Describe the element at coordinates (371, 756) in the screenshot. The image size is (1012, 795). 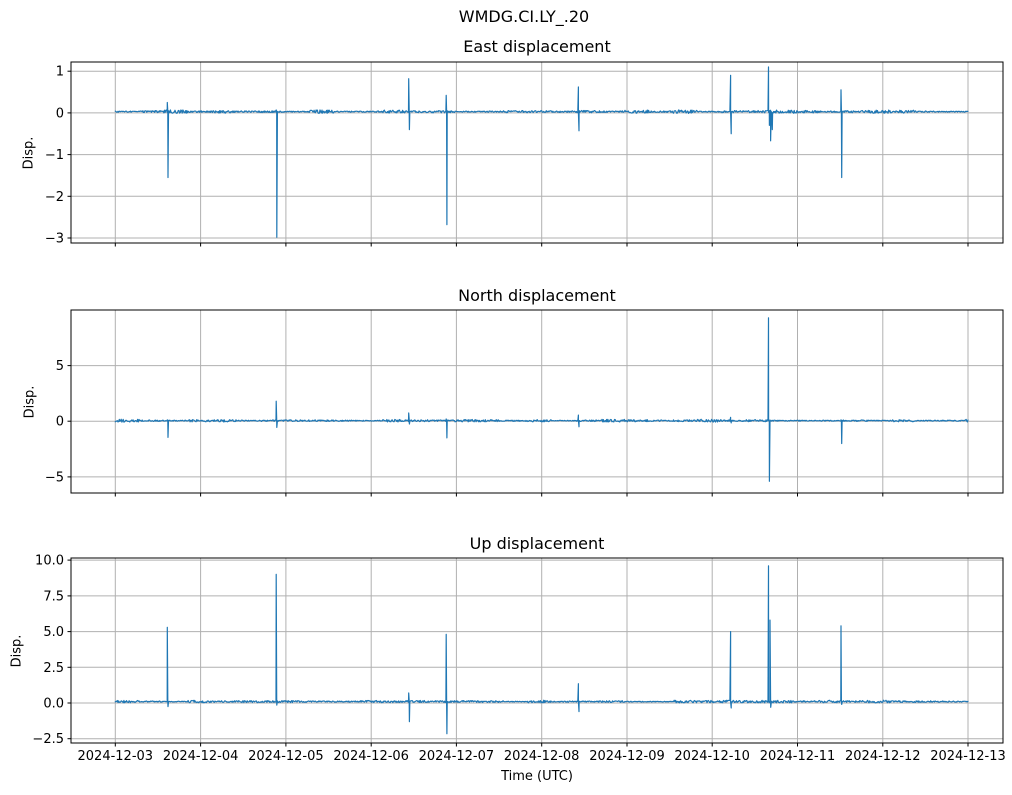
I see `svg-text: 2024-12-06` at that location.